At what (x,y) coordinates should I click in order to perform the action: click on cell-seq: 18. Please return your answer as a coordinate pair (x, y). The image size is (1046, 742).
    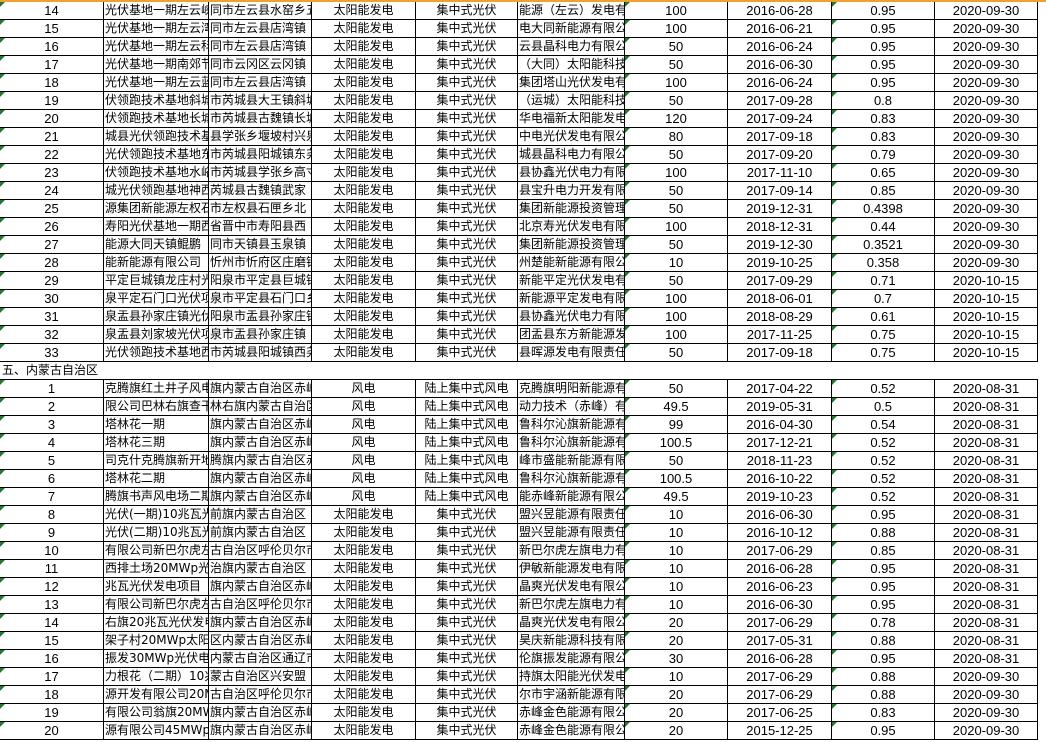
    Looking at the image, I should click on (52, 82).